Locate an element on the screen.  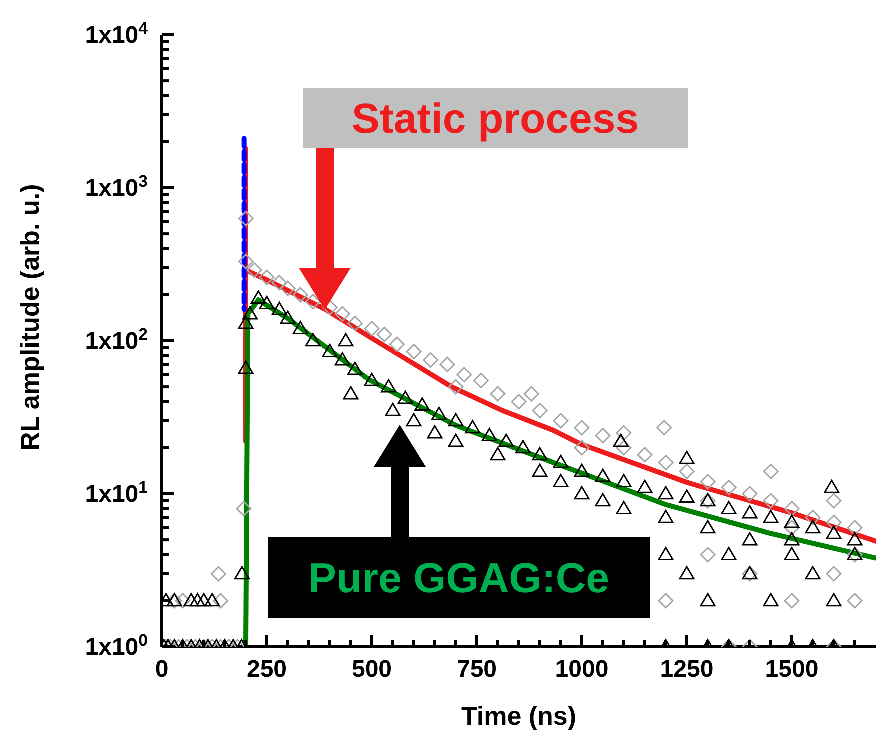
x-axis-title: Time (ns) is located at coordinates (519, 716).